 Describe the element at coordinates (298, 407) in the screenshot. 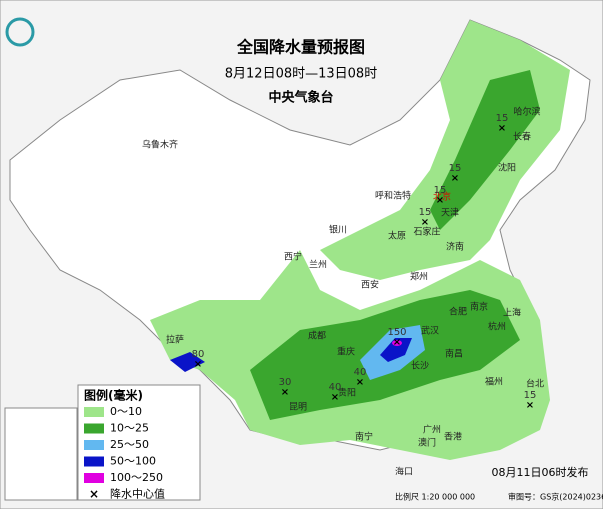

I see `city-label: 昆明` at that location.